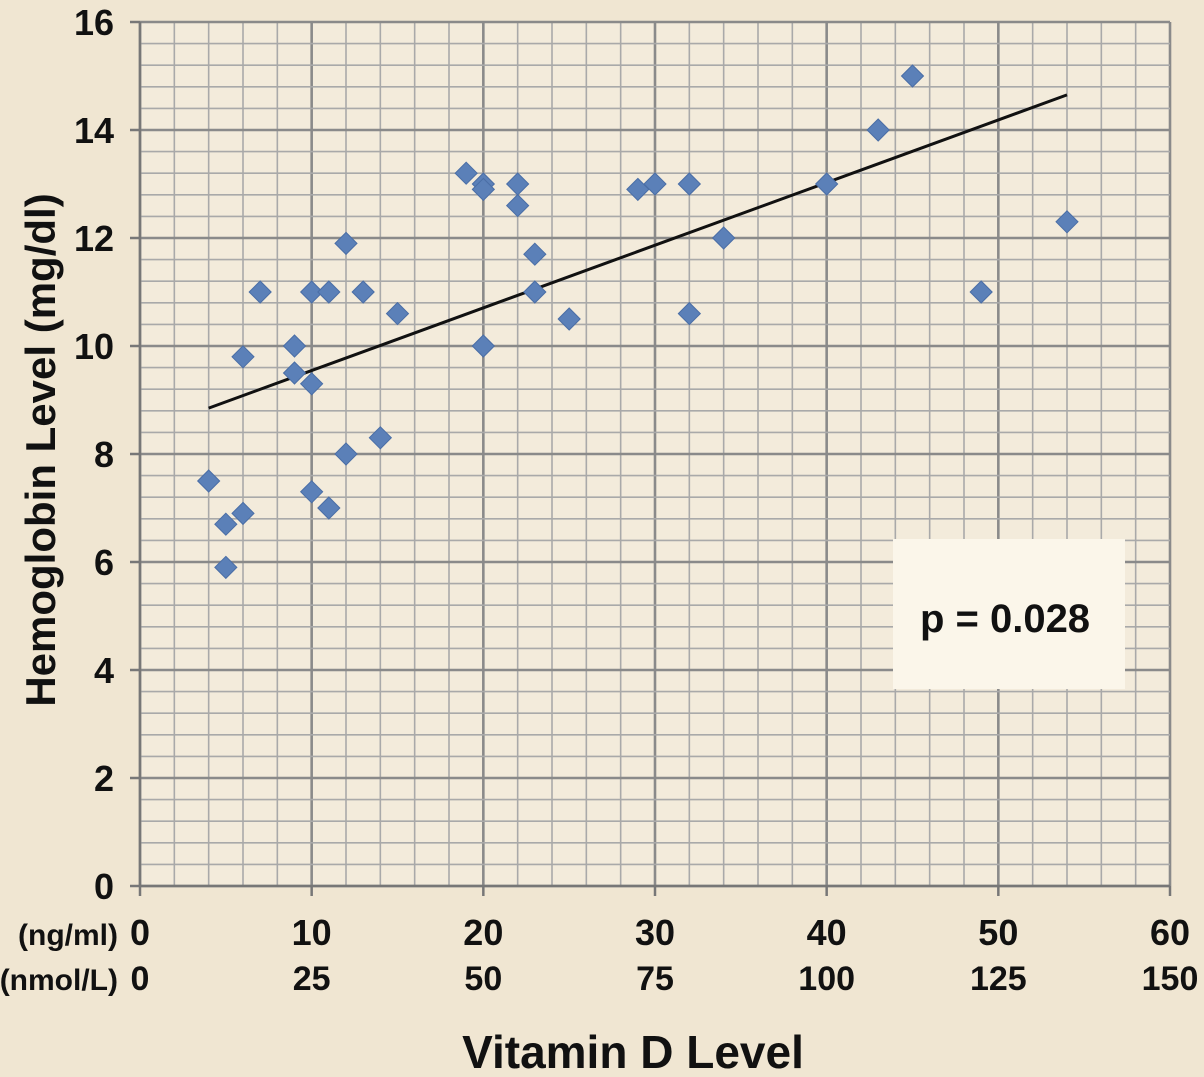 Image resolution: width=1204 pixels, height=1077 pixels. What do you see at coordinates (998, 932) in the screenshot?
I see `x-tick-label-ngml: 50` at bounding box center [998, 932].